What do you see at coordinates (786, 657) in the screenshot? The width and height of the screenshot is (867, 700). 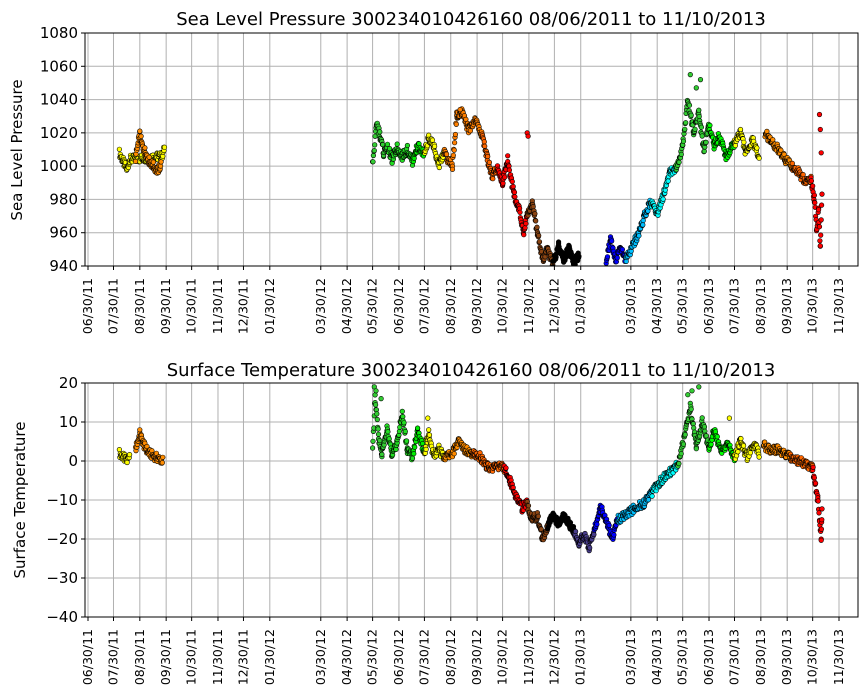 I see `x-tick-label: 09/30/13` at bounding box center [786, 657].